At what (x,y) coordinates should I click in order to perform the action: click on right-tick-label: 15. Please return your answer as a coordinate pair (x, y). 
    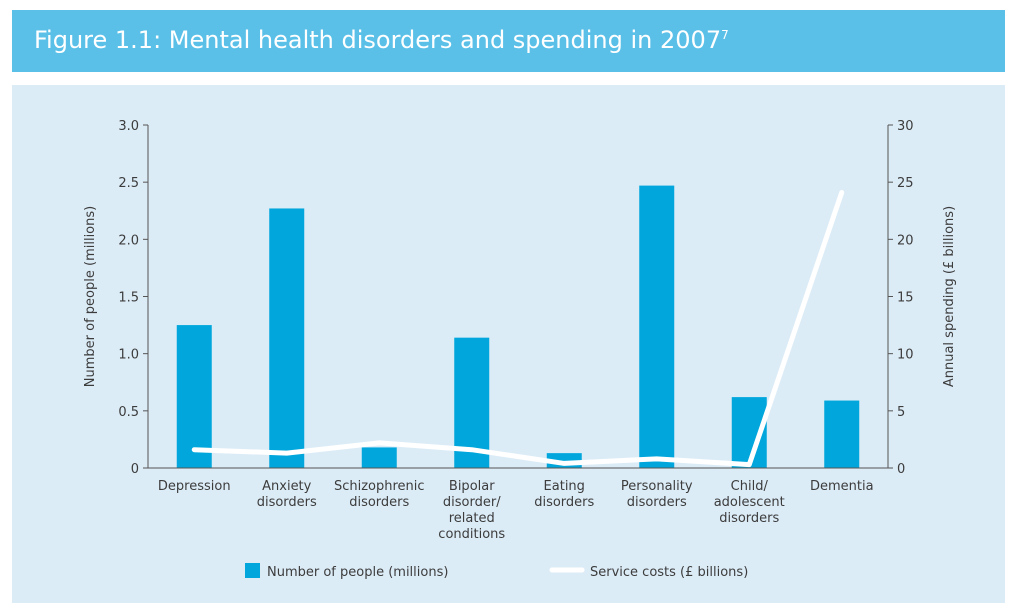
    Looking at the image, I should click on (905, 298).